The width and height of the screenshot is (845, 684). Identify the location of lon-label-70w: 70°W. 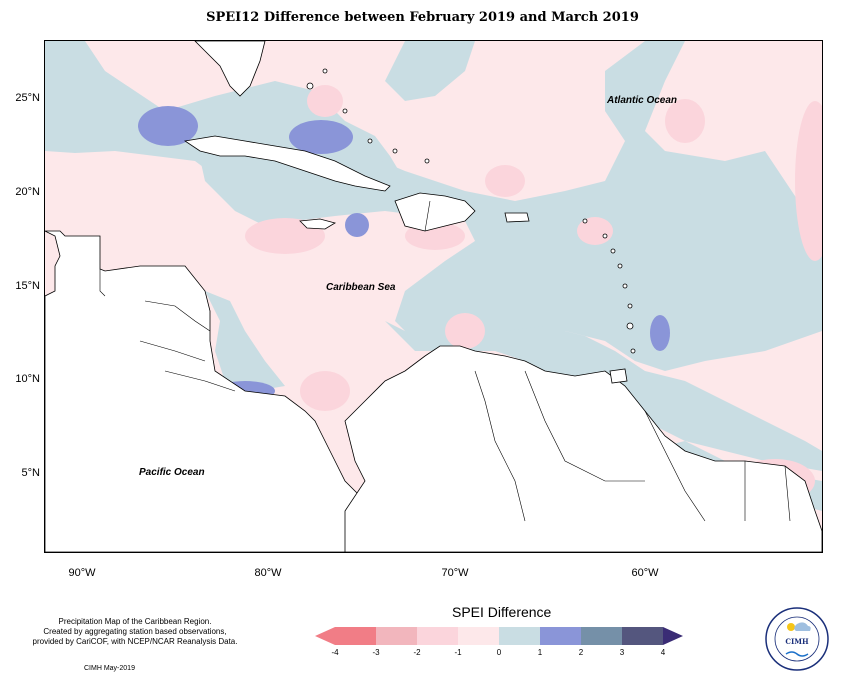
(455, 573).